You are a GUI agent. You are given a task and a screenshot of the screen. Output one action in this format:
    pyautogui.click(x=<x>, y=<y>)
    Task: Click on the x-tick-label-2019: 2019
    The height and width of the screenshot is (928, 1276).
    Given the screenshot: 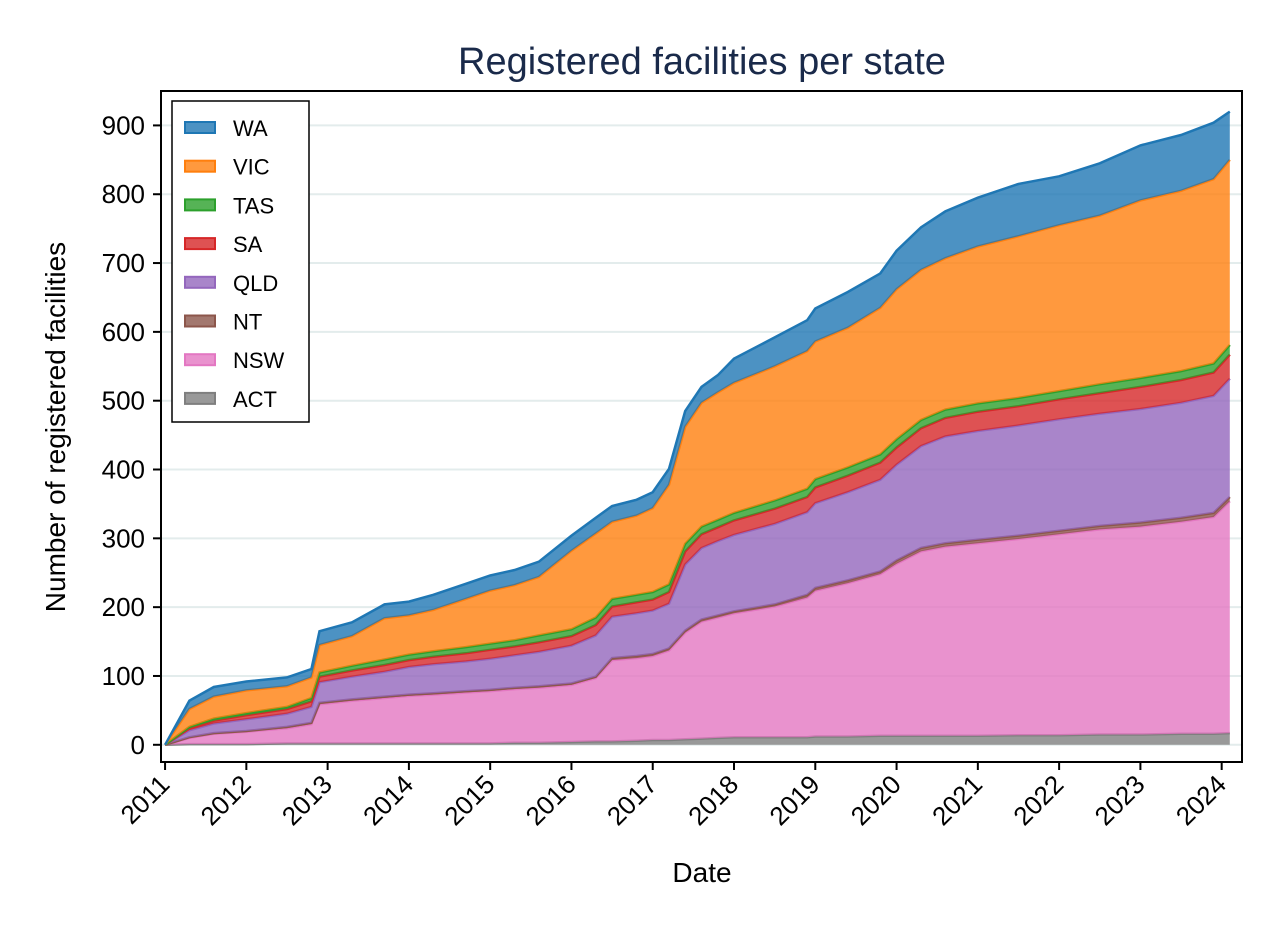 What is the action you would take?
    pyautogui.click(x=794, y=800)
    